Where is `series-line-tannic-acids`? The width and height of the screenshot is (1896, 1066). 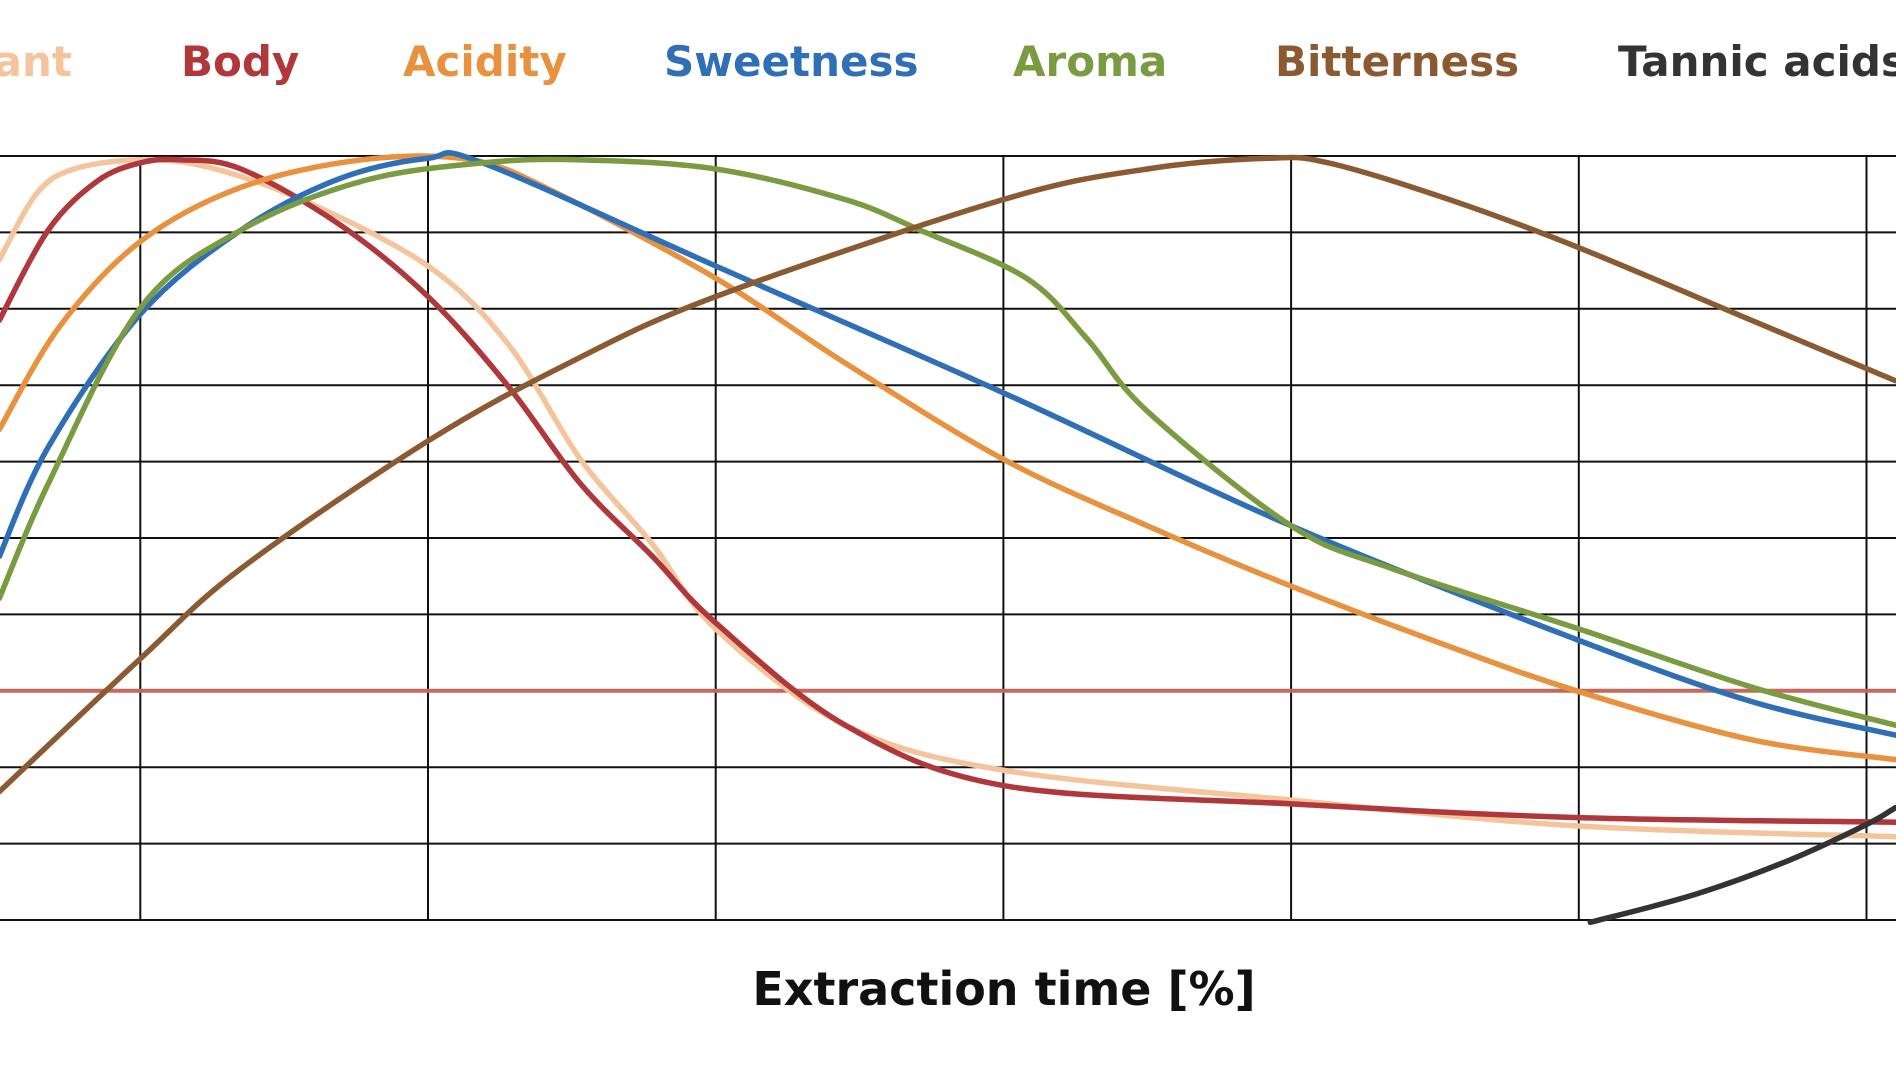
series-line-tannic-acids is located at coordinates (1741, 865).